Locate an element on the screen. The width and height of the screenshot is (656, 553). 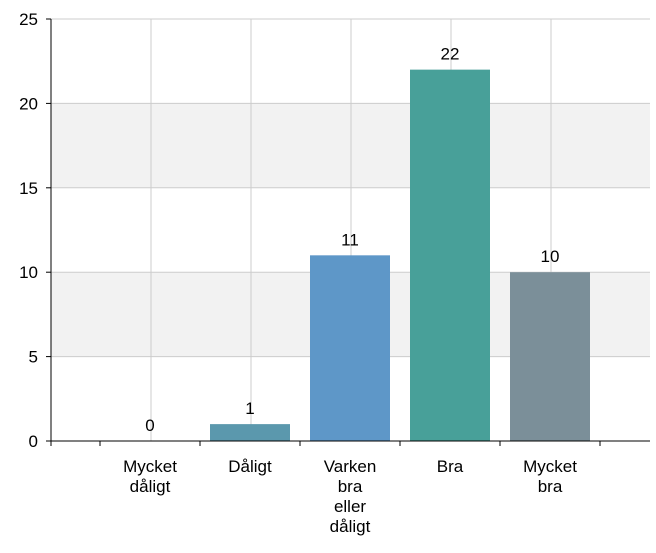
x-tick-label: Dåligt is located at coordinates (250, 466).